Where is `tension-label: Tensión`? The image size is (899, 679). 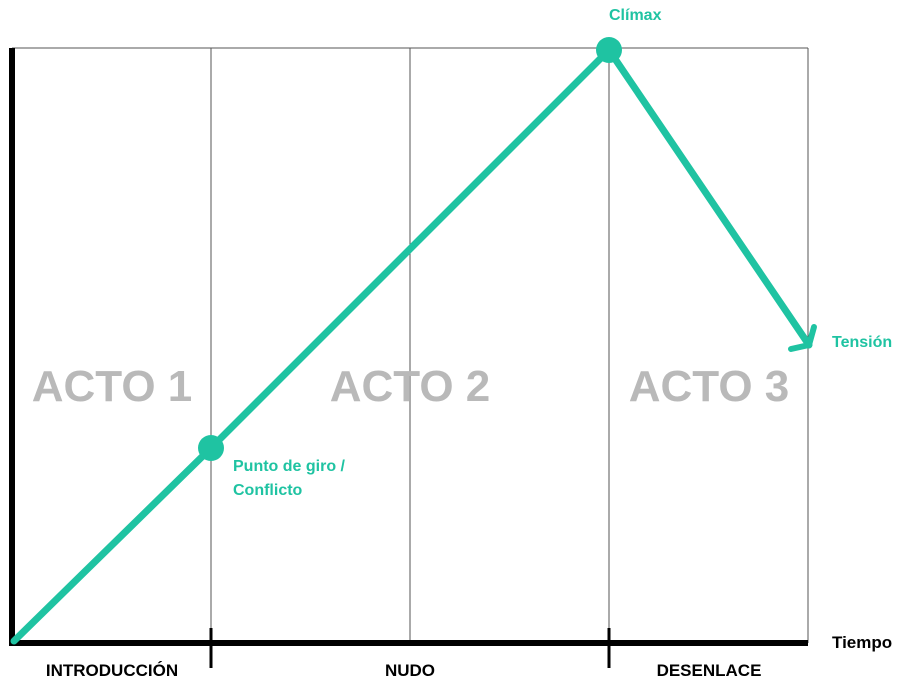 tension-label: Tensión is located at coordinates (862, 342).